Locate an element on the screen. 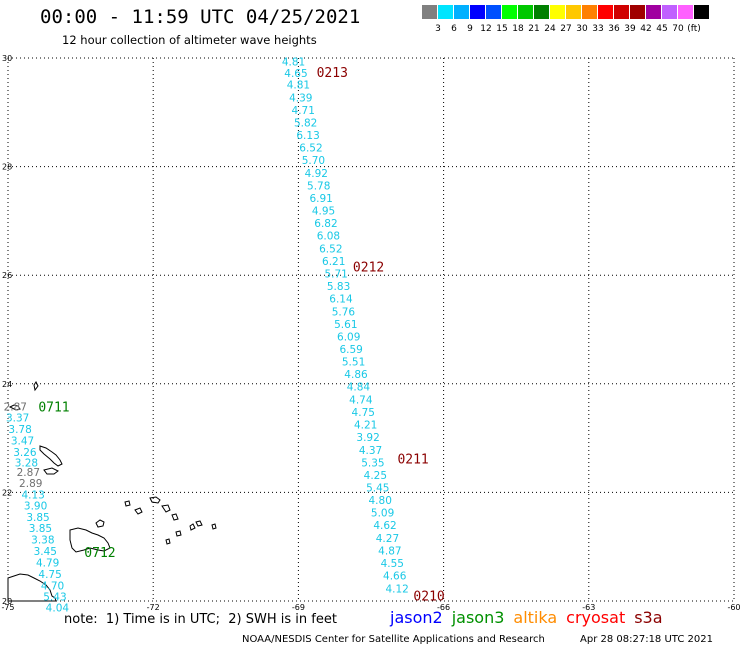 The width and height of the screenshot is (740, 650). swh-value: 3.78 is located at coordinates (19, 430).